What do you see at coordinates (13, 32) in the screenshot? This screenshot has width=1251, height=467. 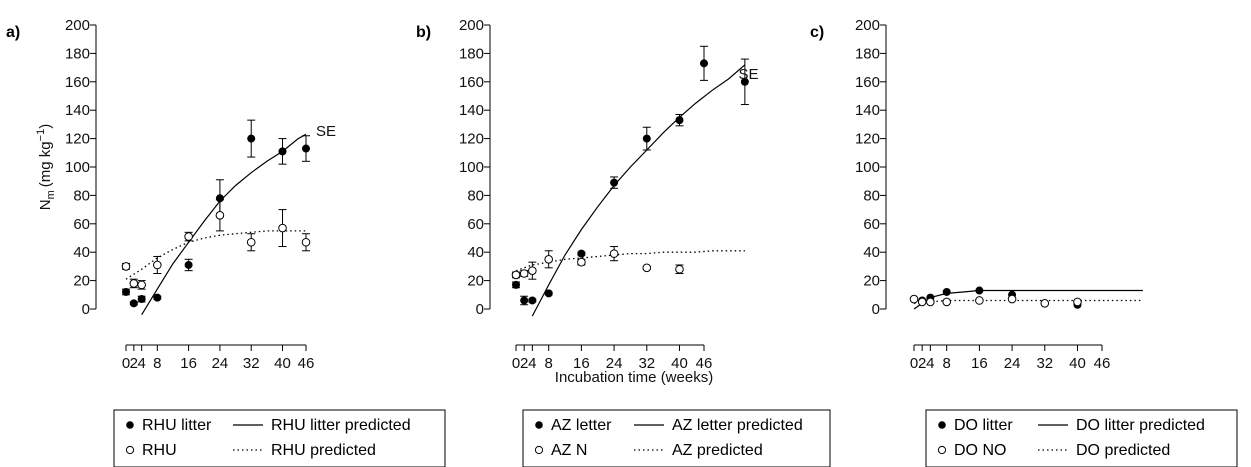 I see `panel-label: a)` at bounding box center [13, 32].